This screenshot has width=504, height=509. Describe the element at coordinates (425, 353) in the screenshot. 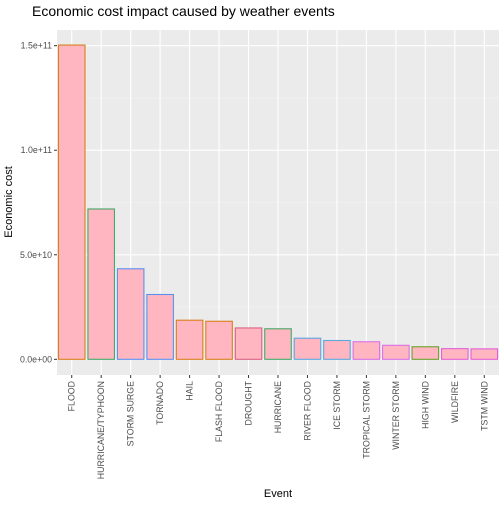

I see `bar-high-wind` at that location.